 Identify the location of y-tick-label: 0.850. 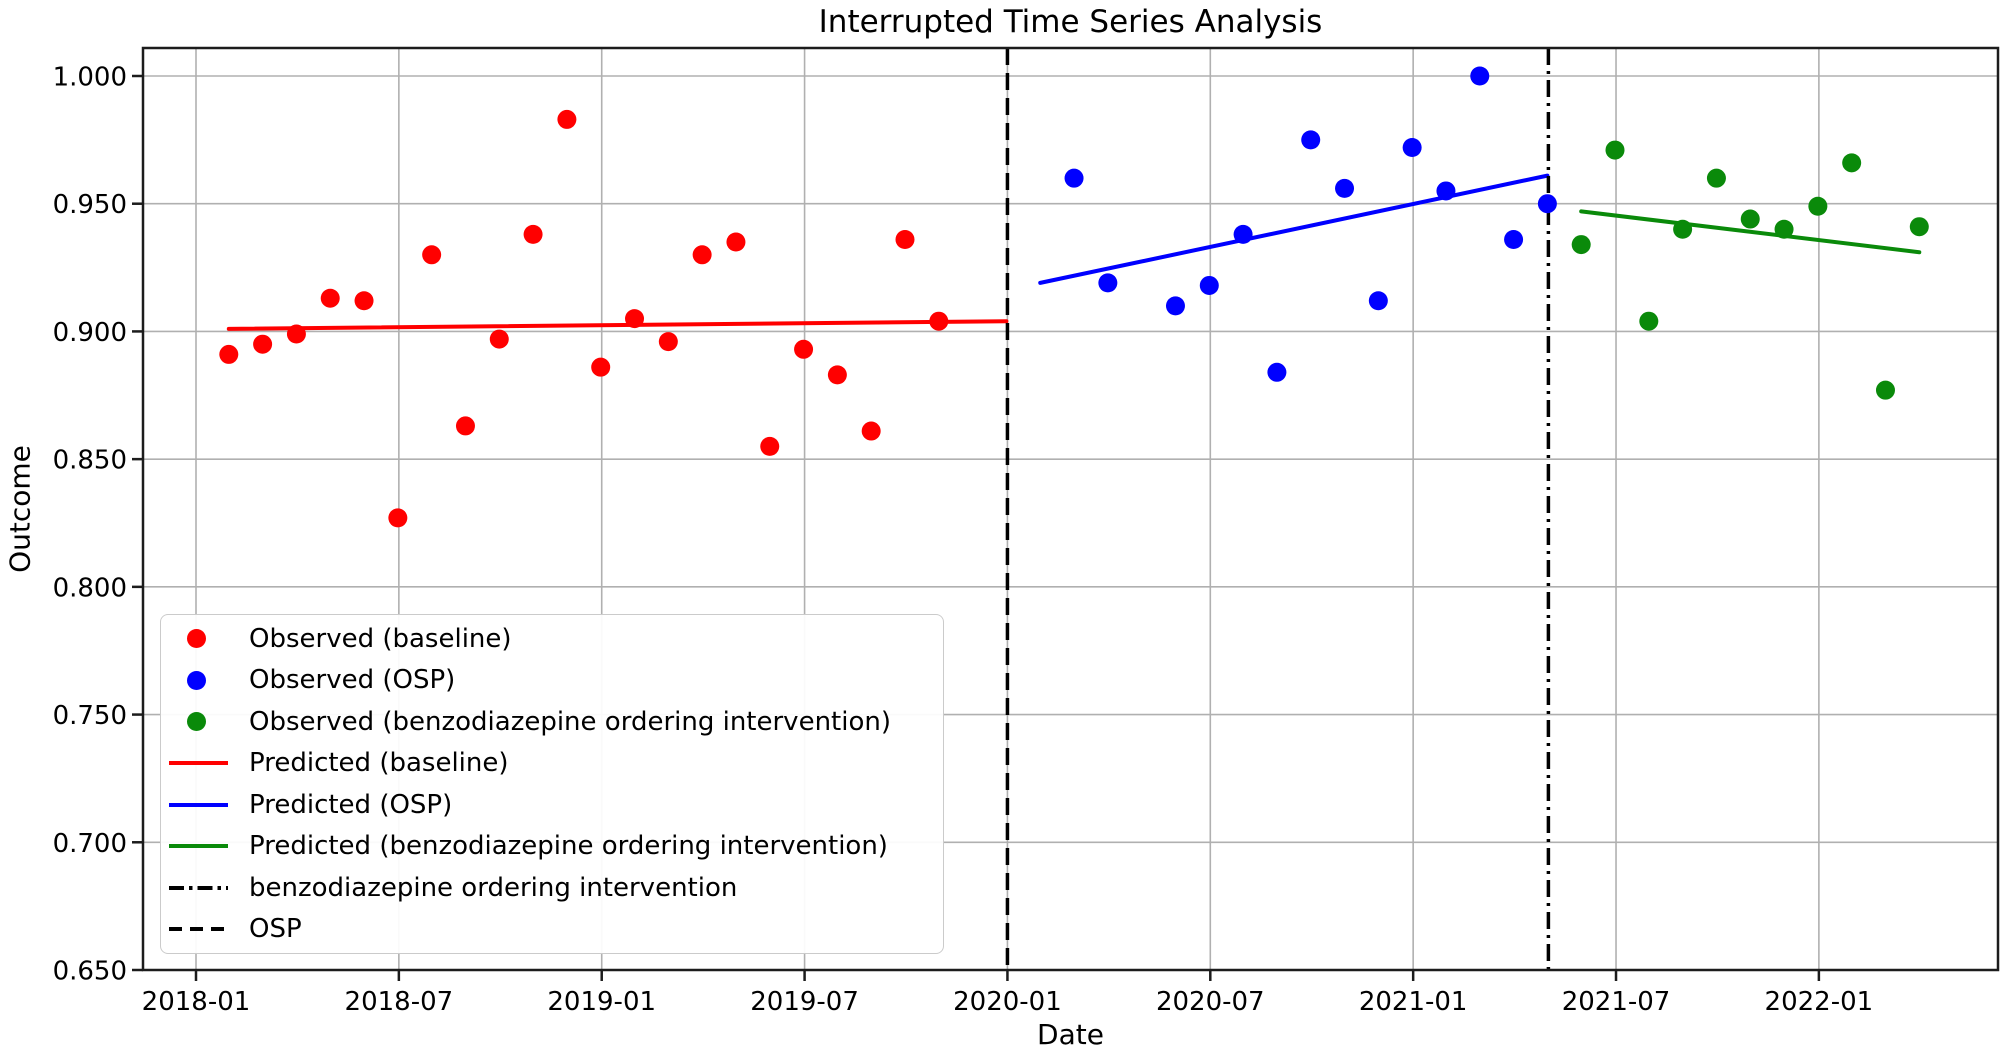
(90, 461).